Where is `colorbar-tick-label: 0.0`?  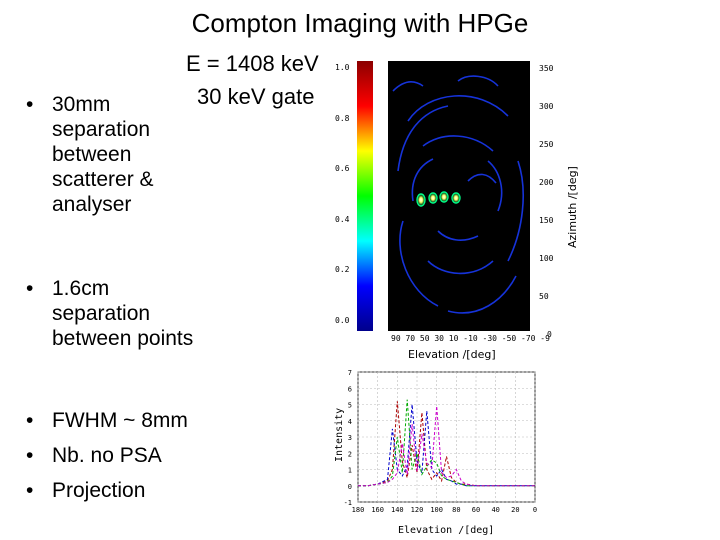
colorbar-tick-label: 0.0 is located at coordinates (342, 320).